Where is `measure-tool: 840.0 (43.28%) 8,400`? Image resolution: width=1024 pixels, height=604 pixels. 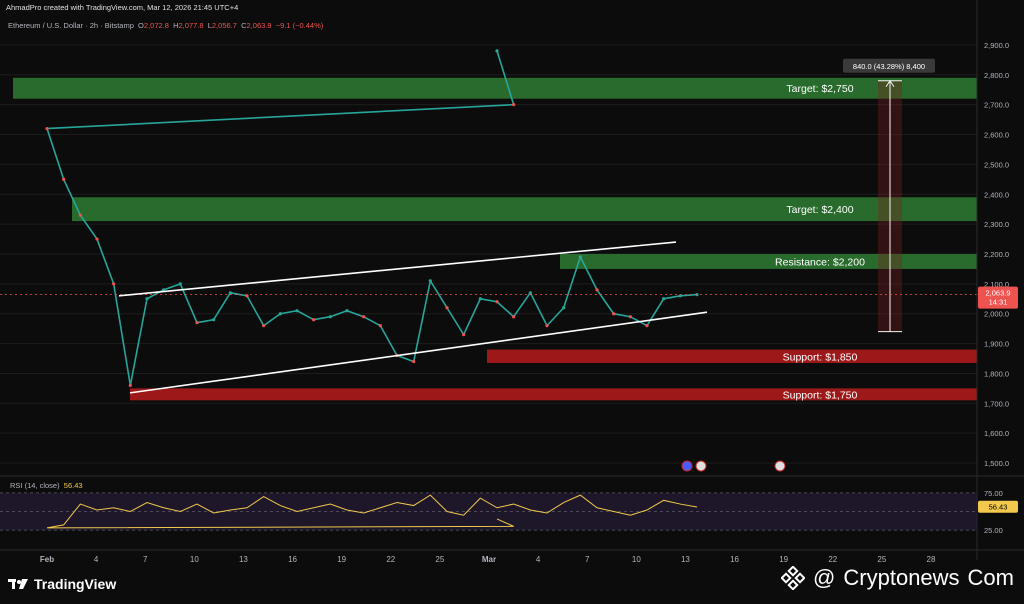
measure-tool: 840.0 (43.28%) 8,400 is located at coordinates (889, 195).